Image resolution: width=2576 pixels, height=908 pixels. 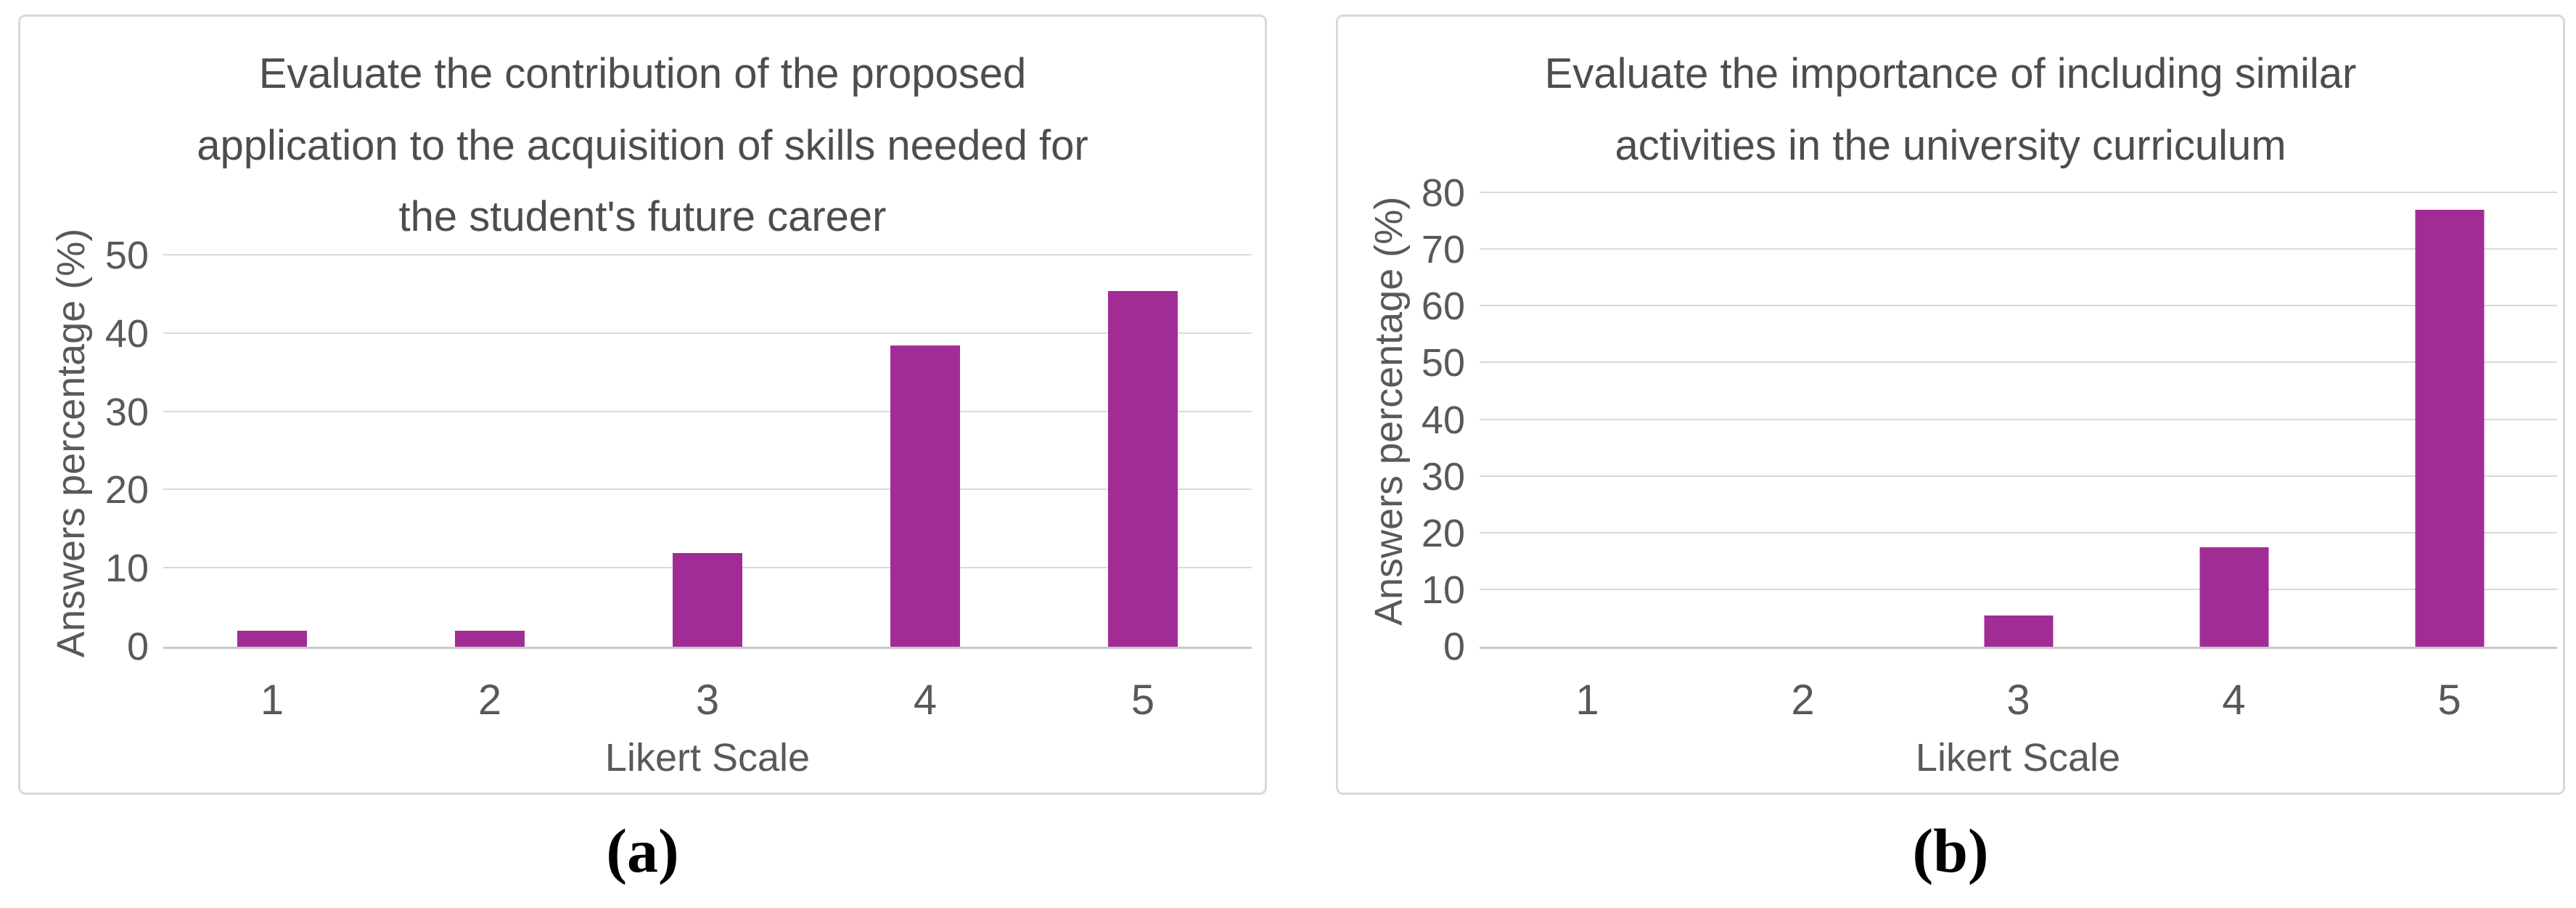 I want to click on y-tick-label: 80, so click(x=1443, y=193).